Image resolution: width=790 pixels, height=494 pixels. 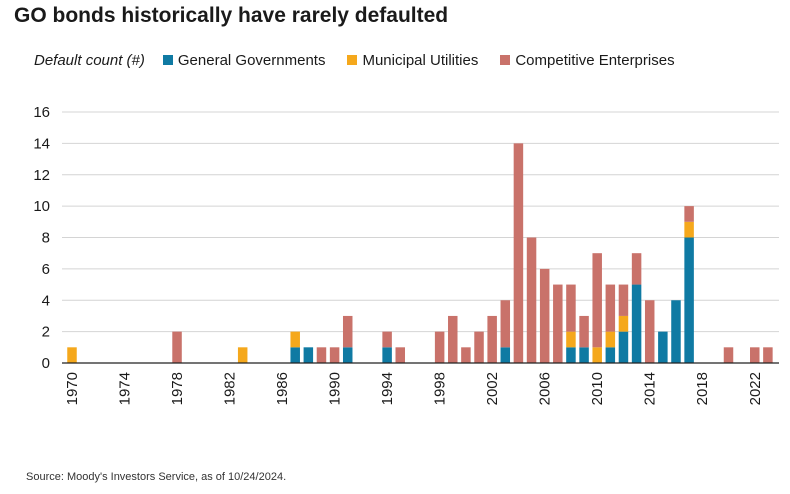 What do you see at coordinates (41, 206) in the screenshot?
I see `y-tick-label: 10` at bounding box center [41, 206].